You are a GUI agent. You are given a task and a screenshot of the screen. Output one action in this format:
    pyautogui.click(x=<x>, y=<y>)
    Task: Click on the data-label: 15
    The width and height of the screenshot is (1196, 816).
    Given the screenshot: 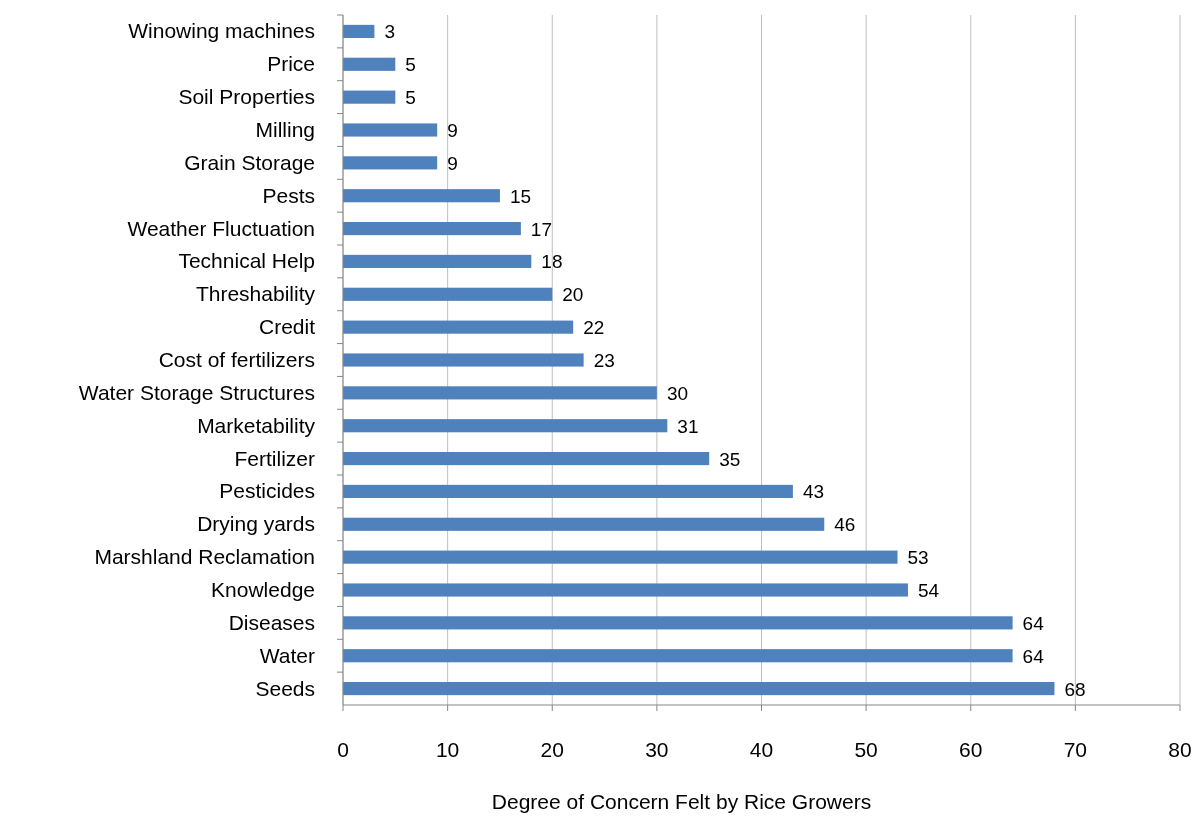 What is the action you would take?
    pyautogui.click(x=520, y=196)
    